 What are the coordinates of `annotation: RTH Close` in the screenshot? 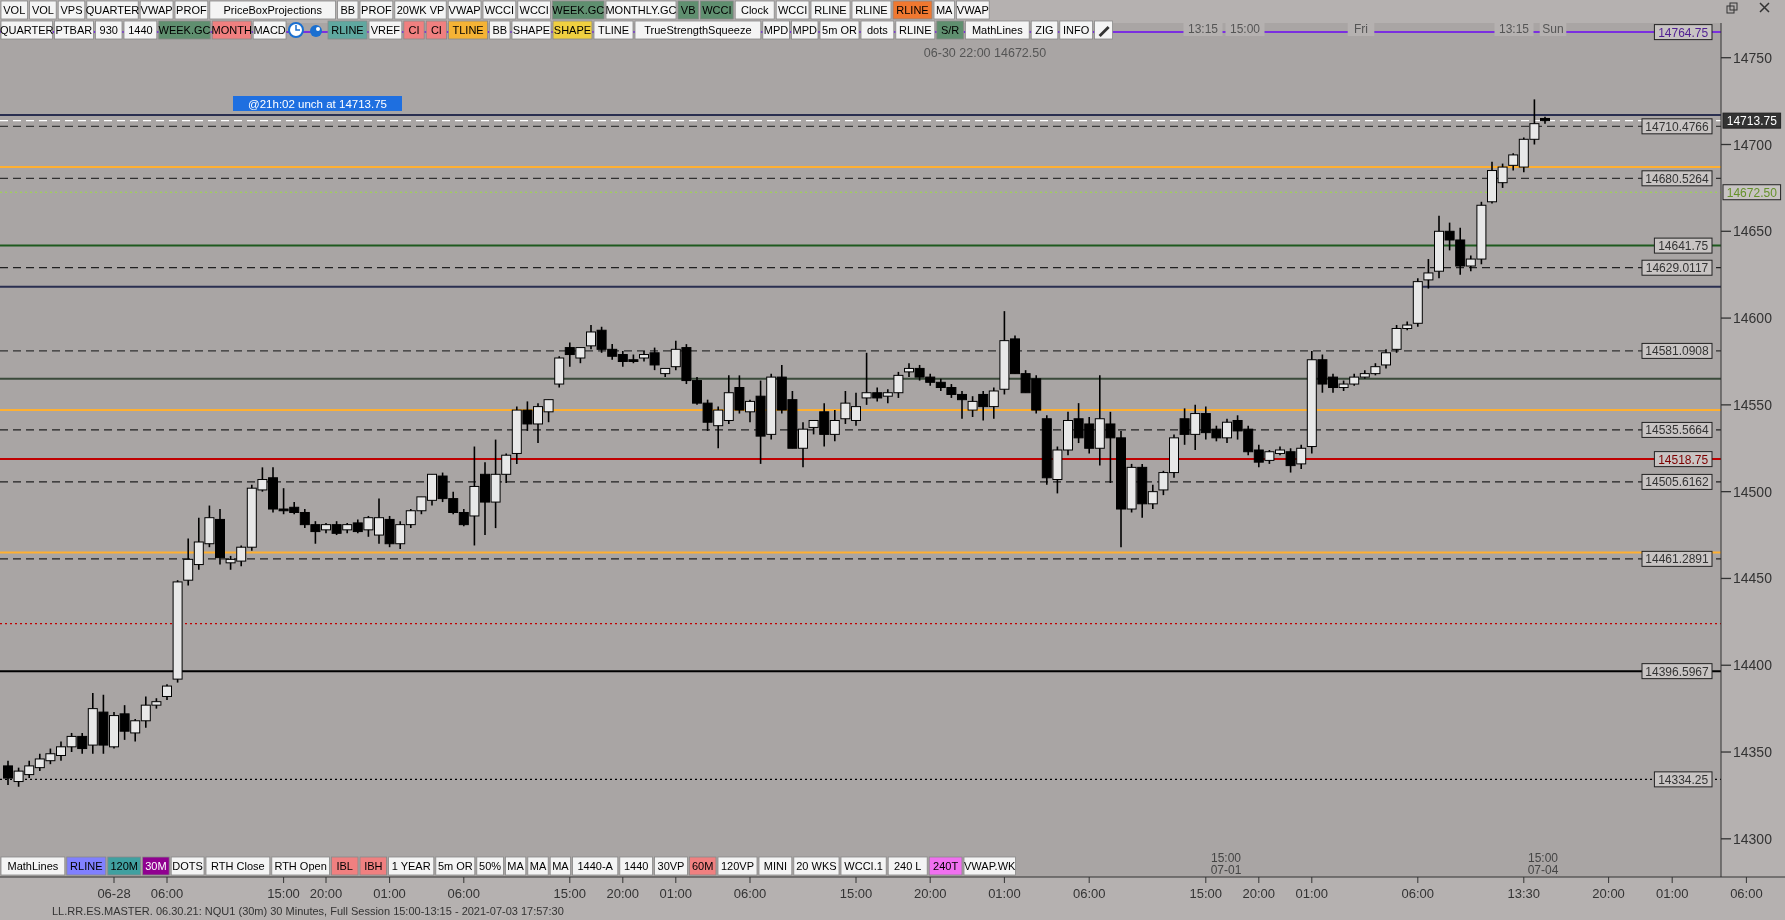 It's located at (238, 866).